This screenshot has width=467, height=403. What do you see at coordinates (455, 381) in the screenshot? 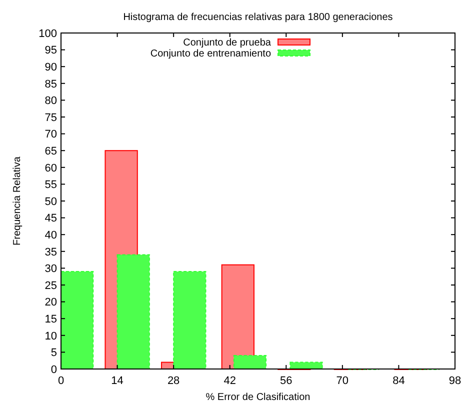
I see `x-tick-label: 98` at bounding box center [455, 381].